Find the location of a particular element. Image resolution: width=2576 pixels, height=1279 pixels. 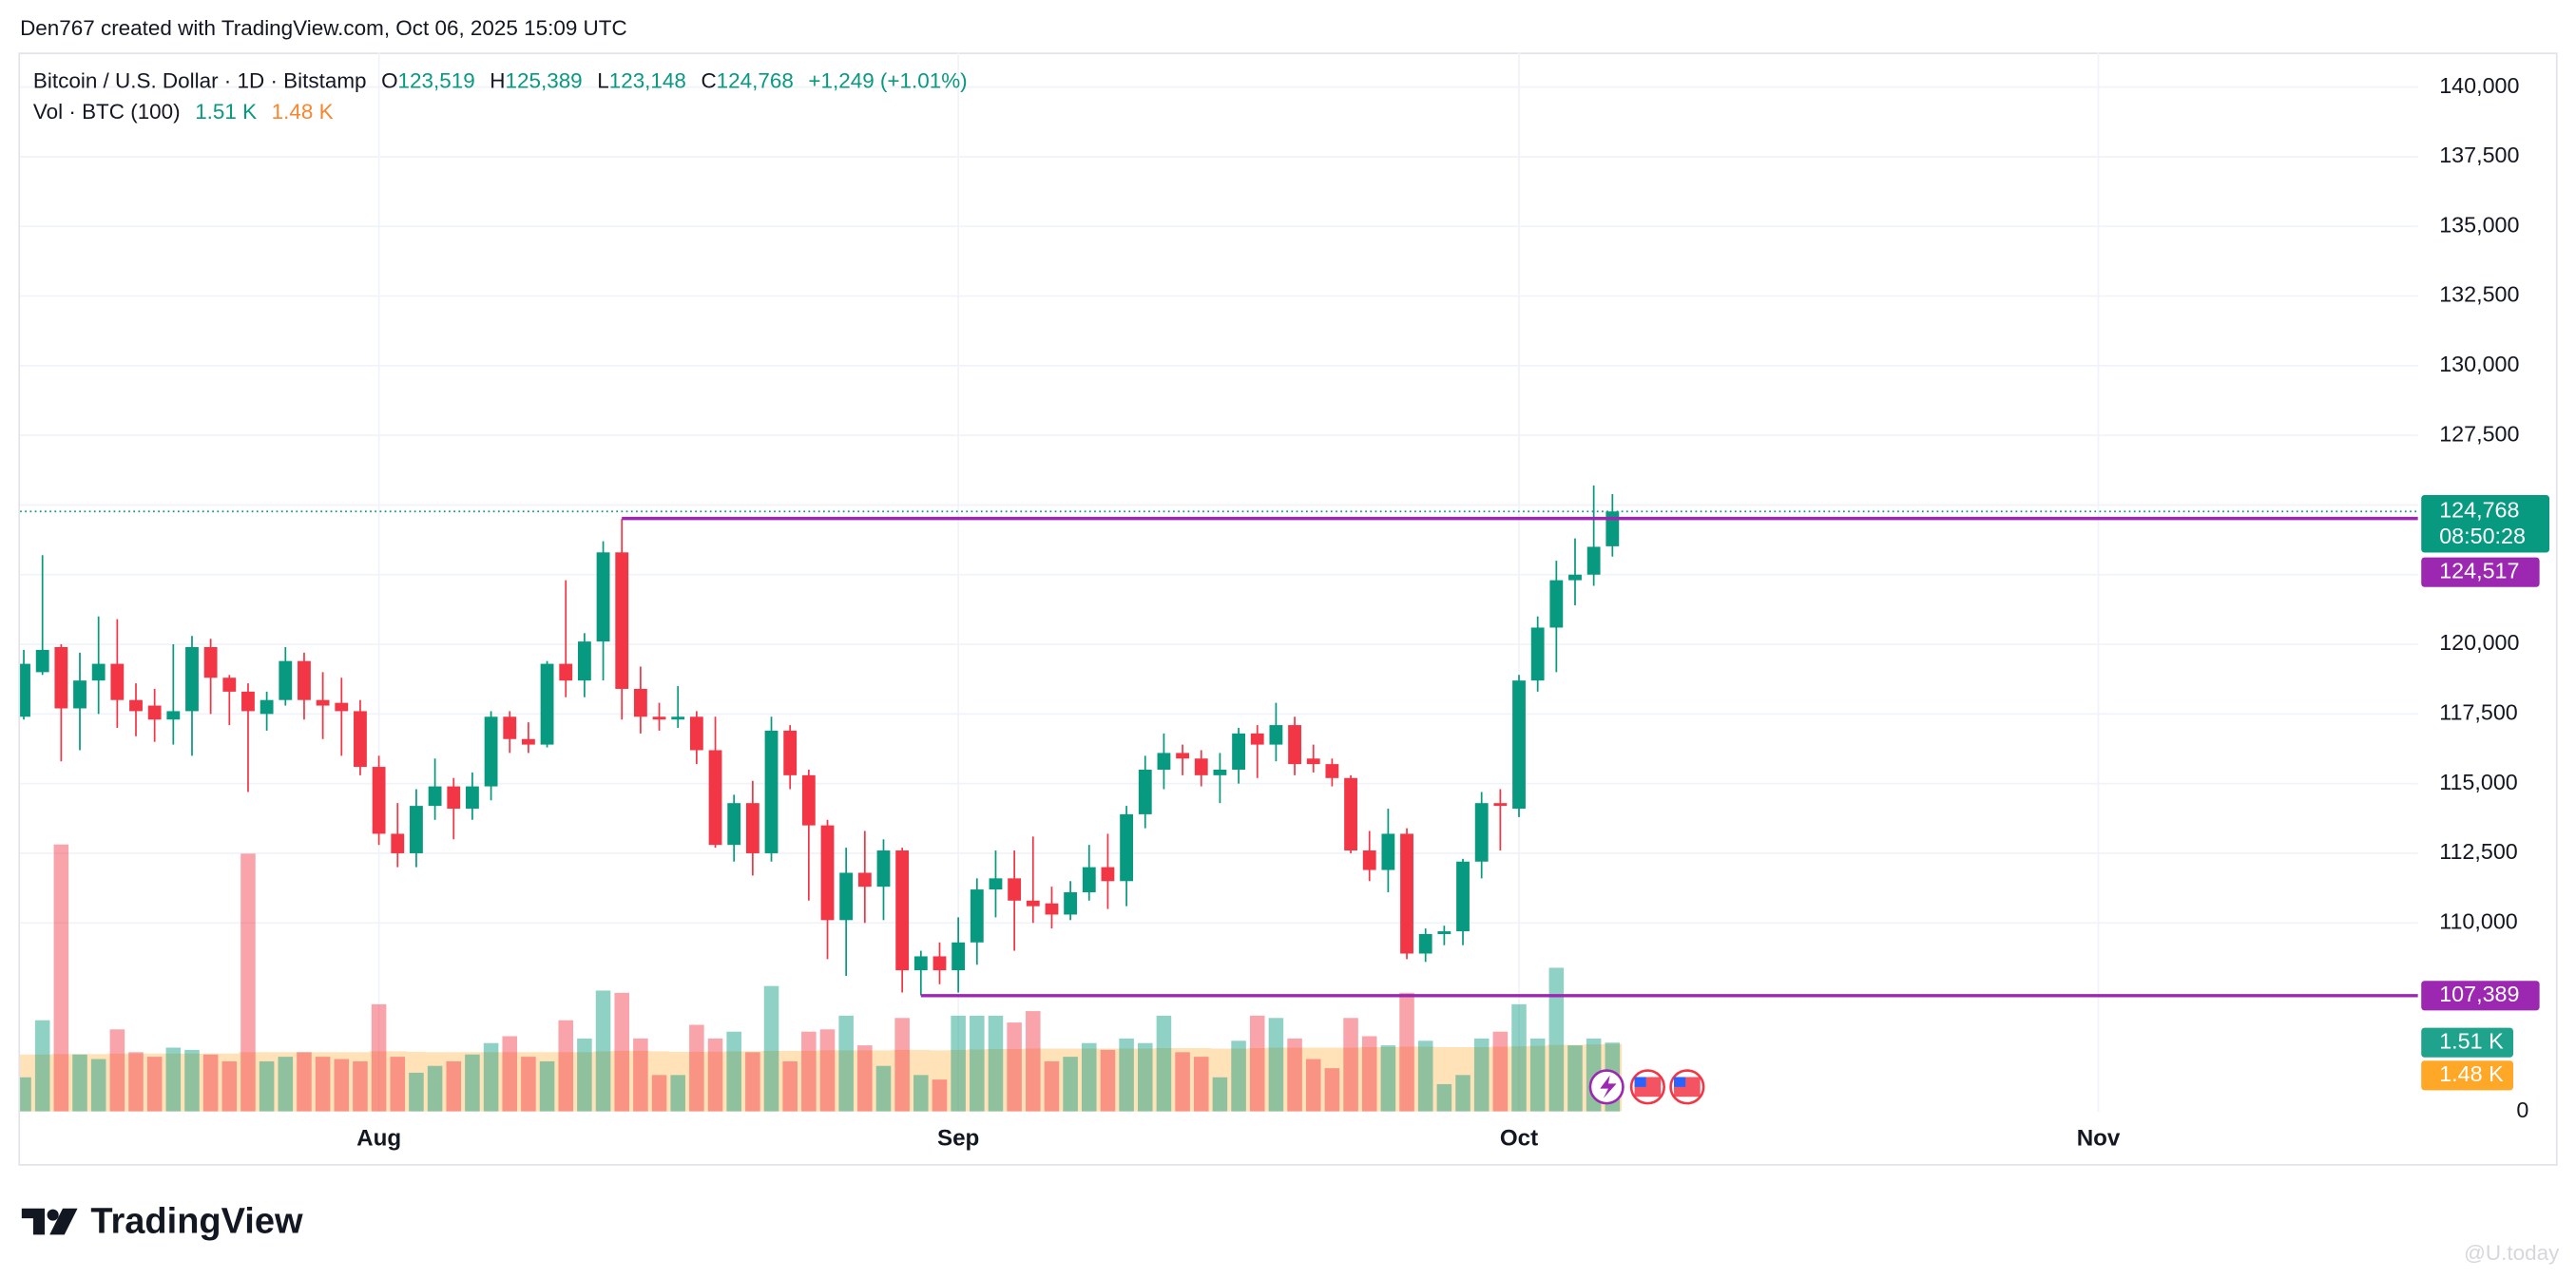

volume-label: 1.51 K is located at coordinates (2472, 1041).